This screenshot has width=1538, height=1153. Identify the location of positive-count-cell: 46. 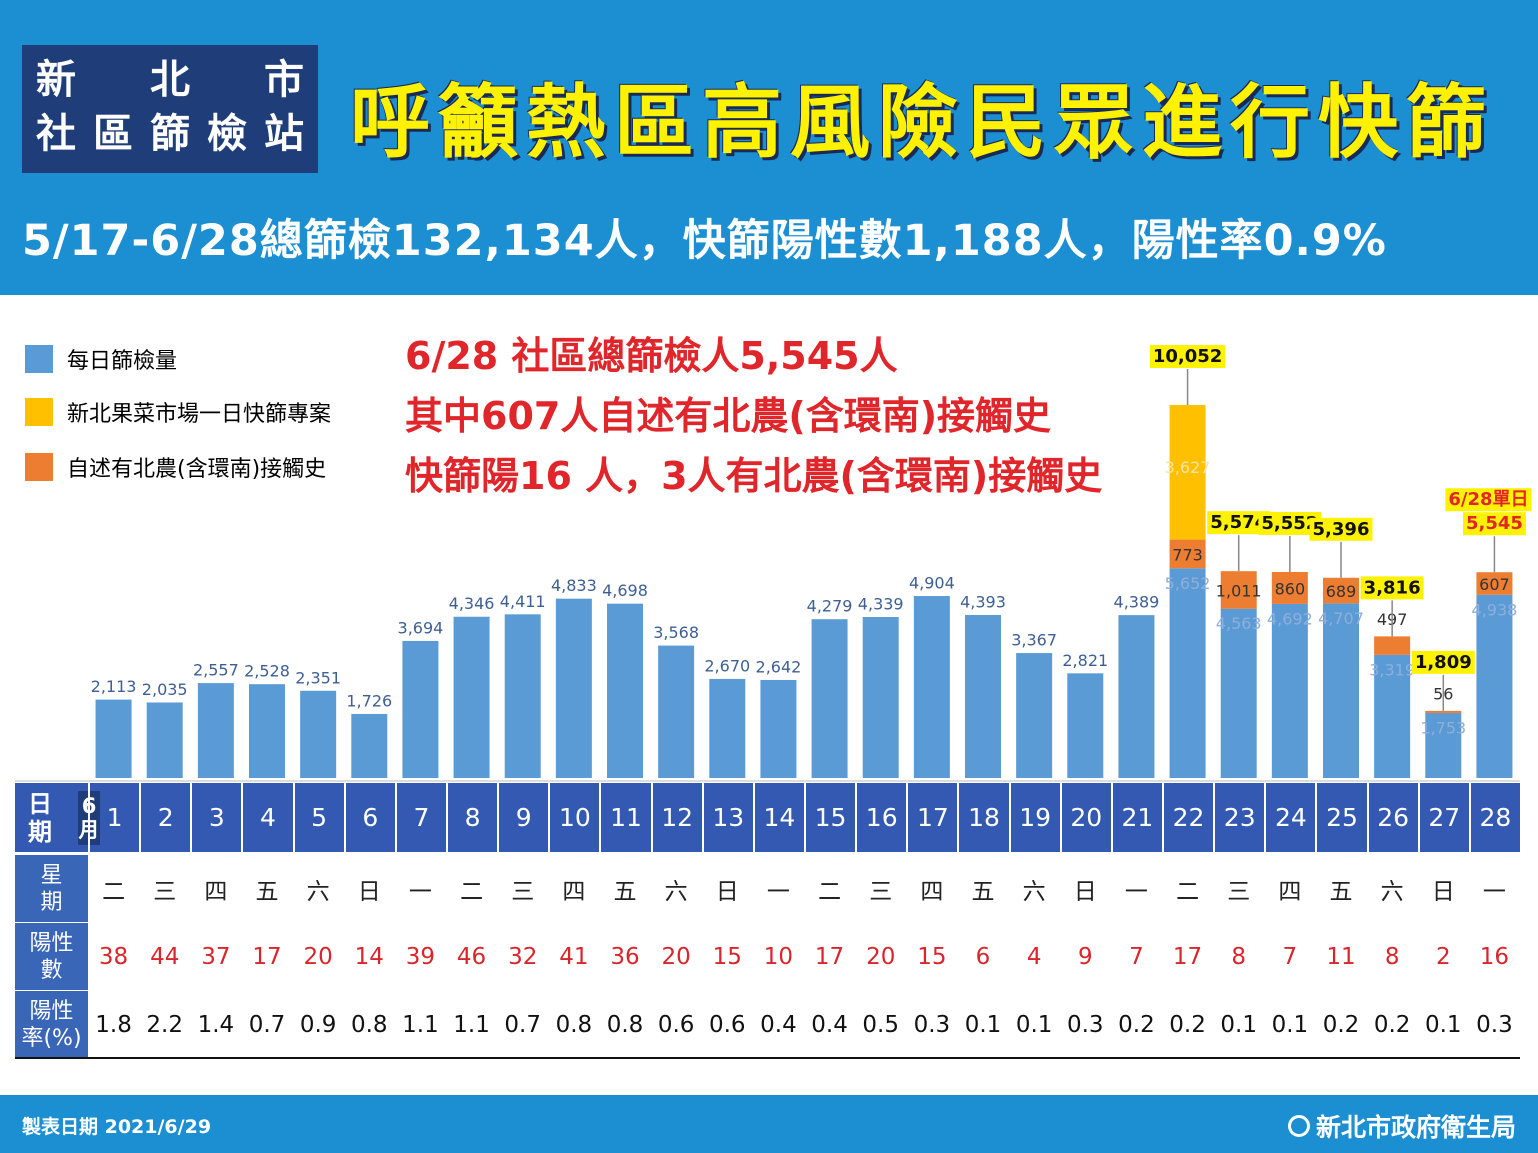
(471, 957).